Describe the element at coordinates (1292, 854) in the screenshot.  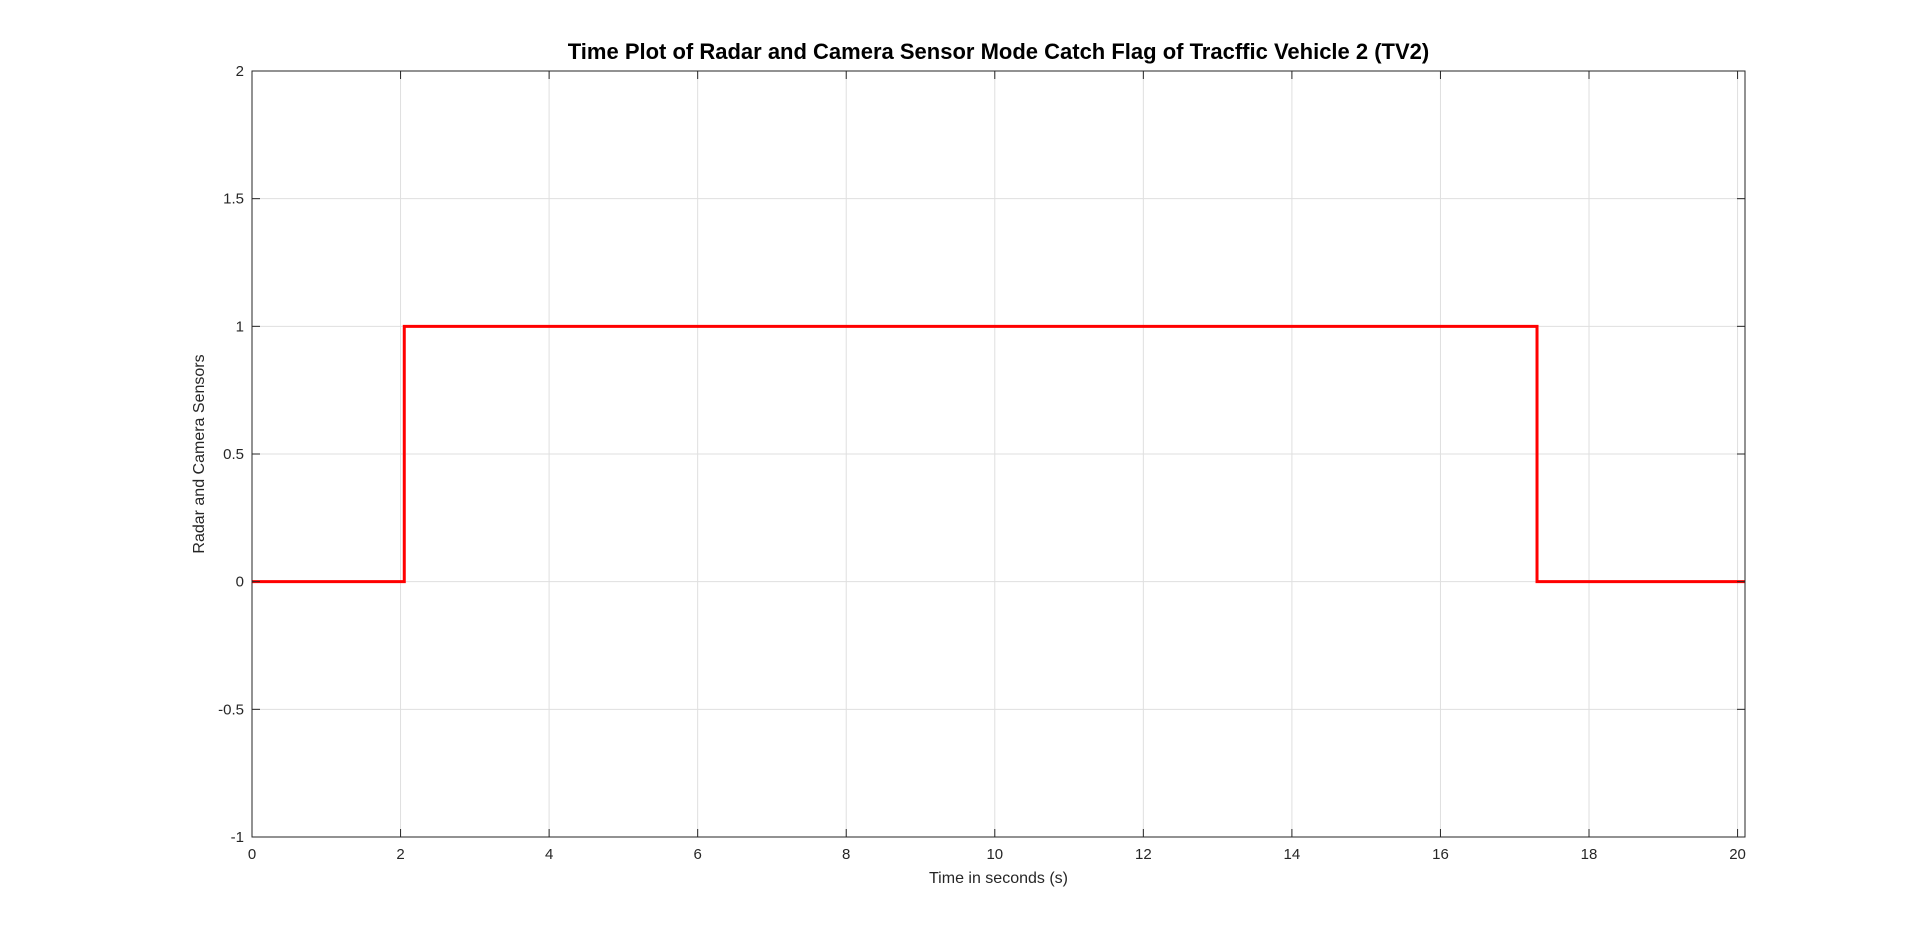
I see `x-tick-label: 14` at that location.